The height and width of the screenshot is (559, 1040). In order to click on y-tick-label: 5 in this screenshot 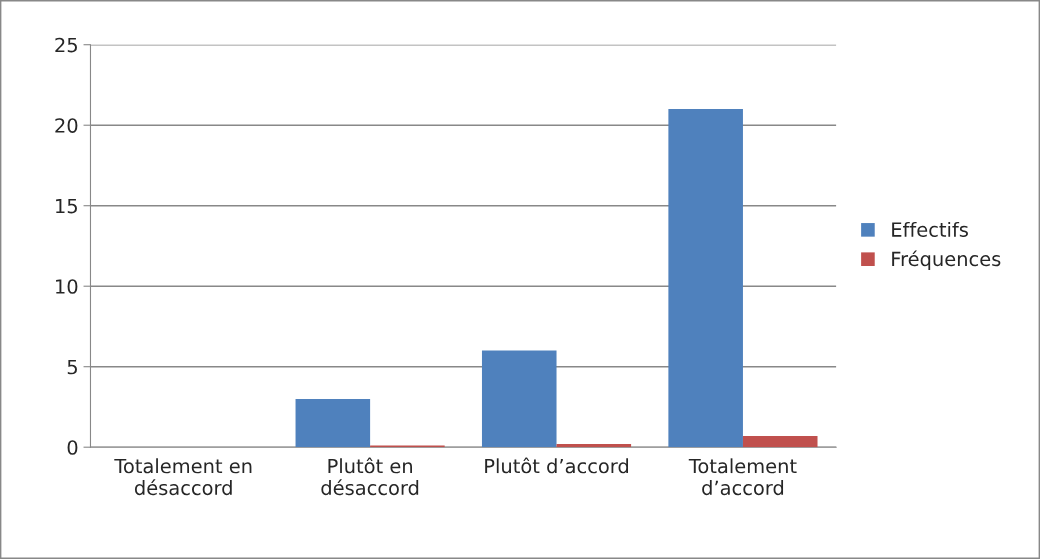, I will do `click(72, 367)`.